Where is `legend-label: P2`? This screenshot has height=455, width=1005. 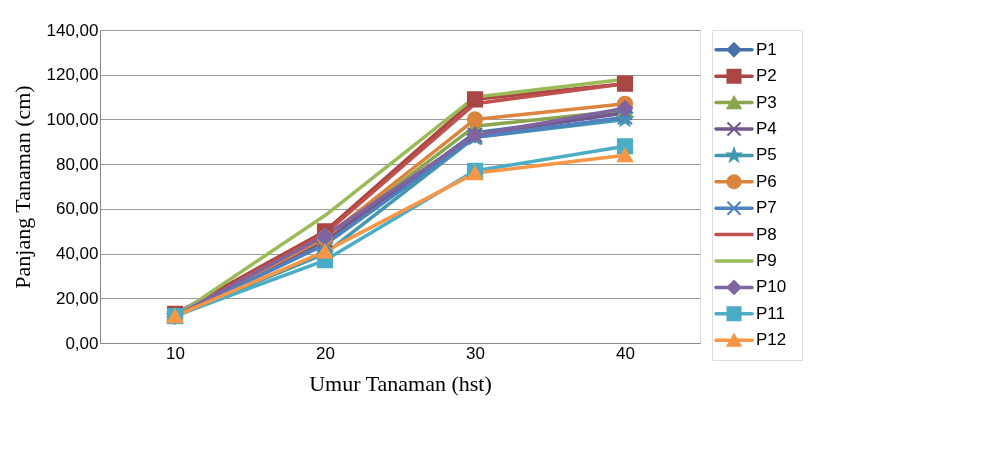
legend-label: P2 is located at coordinates (766, 76).